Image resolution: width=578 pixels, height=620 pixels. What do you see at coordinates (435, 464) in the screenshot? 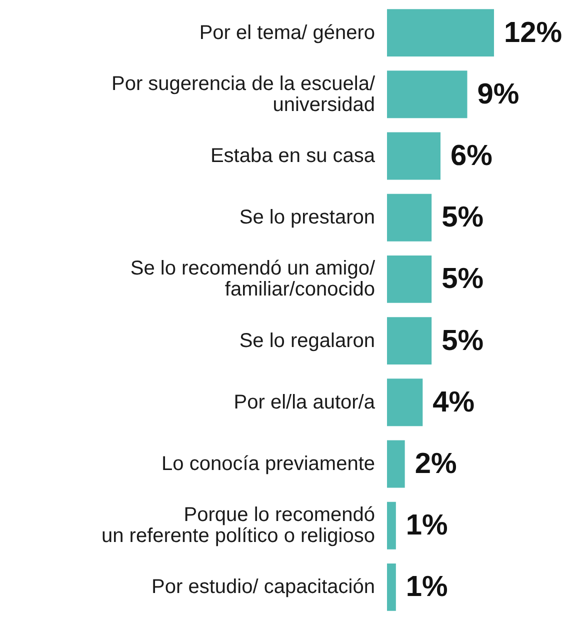
I see `data-label: 2%` at bounding box center [435, 464].